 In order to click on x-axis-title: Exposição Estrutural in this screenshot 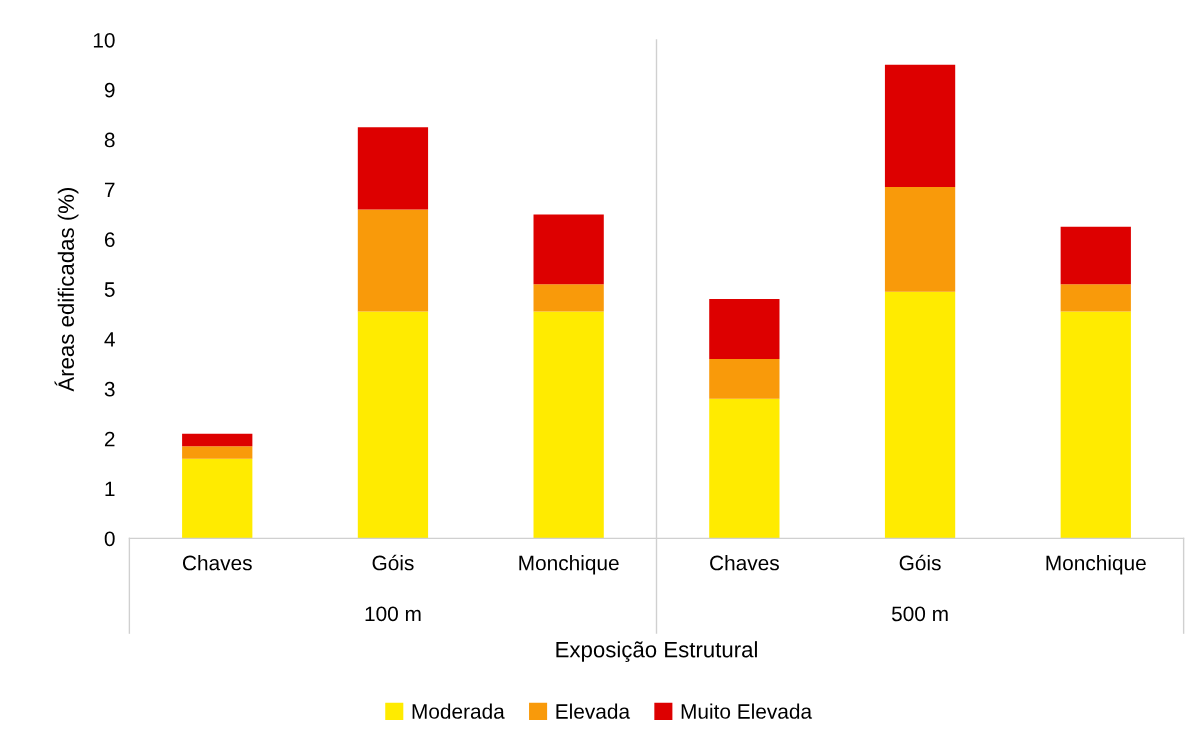, I will do `click(656, 651)`.